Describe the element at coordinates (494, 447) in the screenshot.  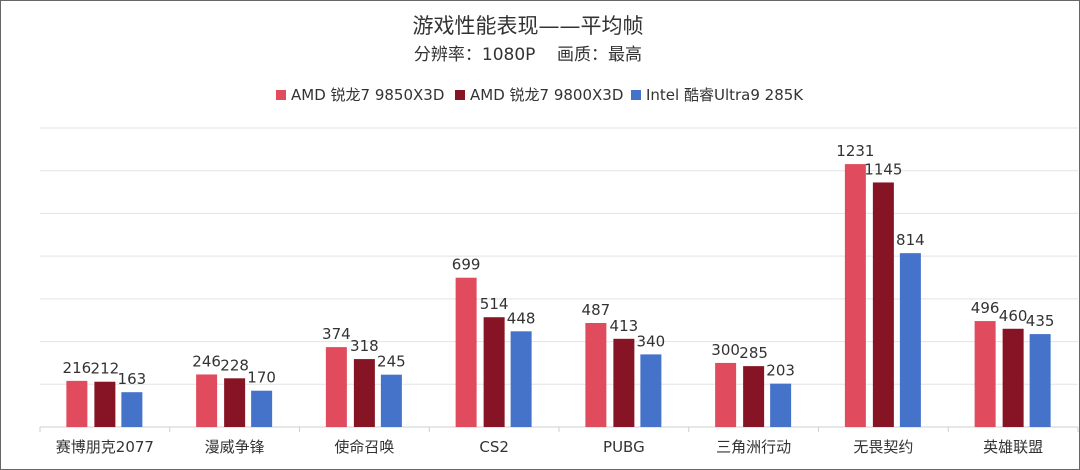
I see `category-label: CS2` at that location.